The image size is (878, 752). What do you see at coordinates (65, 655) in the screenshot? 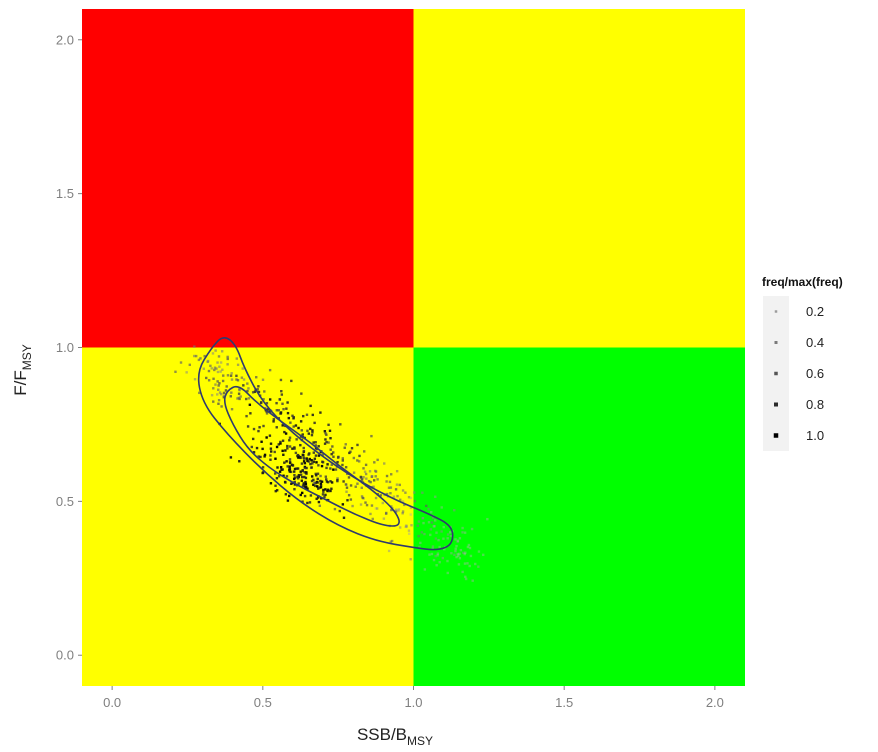
I see `y-tick-label: 0.0` at bounding box center [65, 655].